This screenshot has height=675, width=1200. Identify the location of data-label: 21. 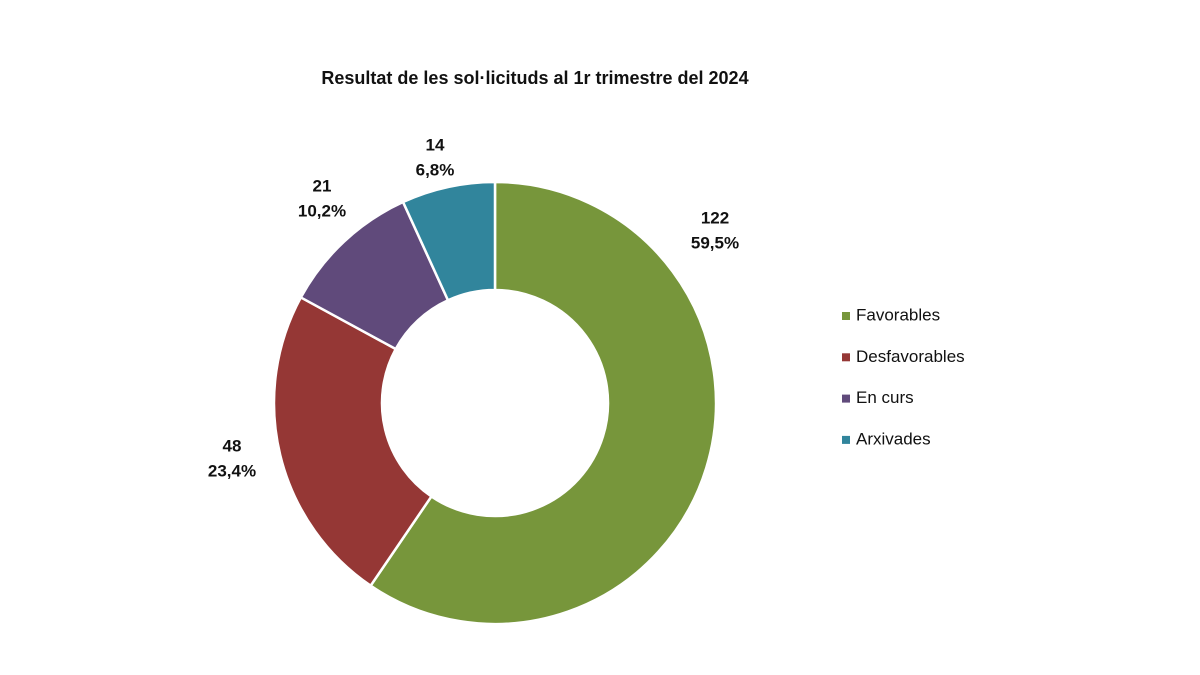
(322, 185).